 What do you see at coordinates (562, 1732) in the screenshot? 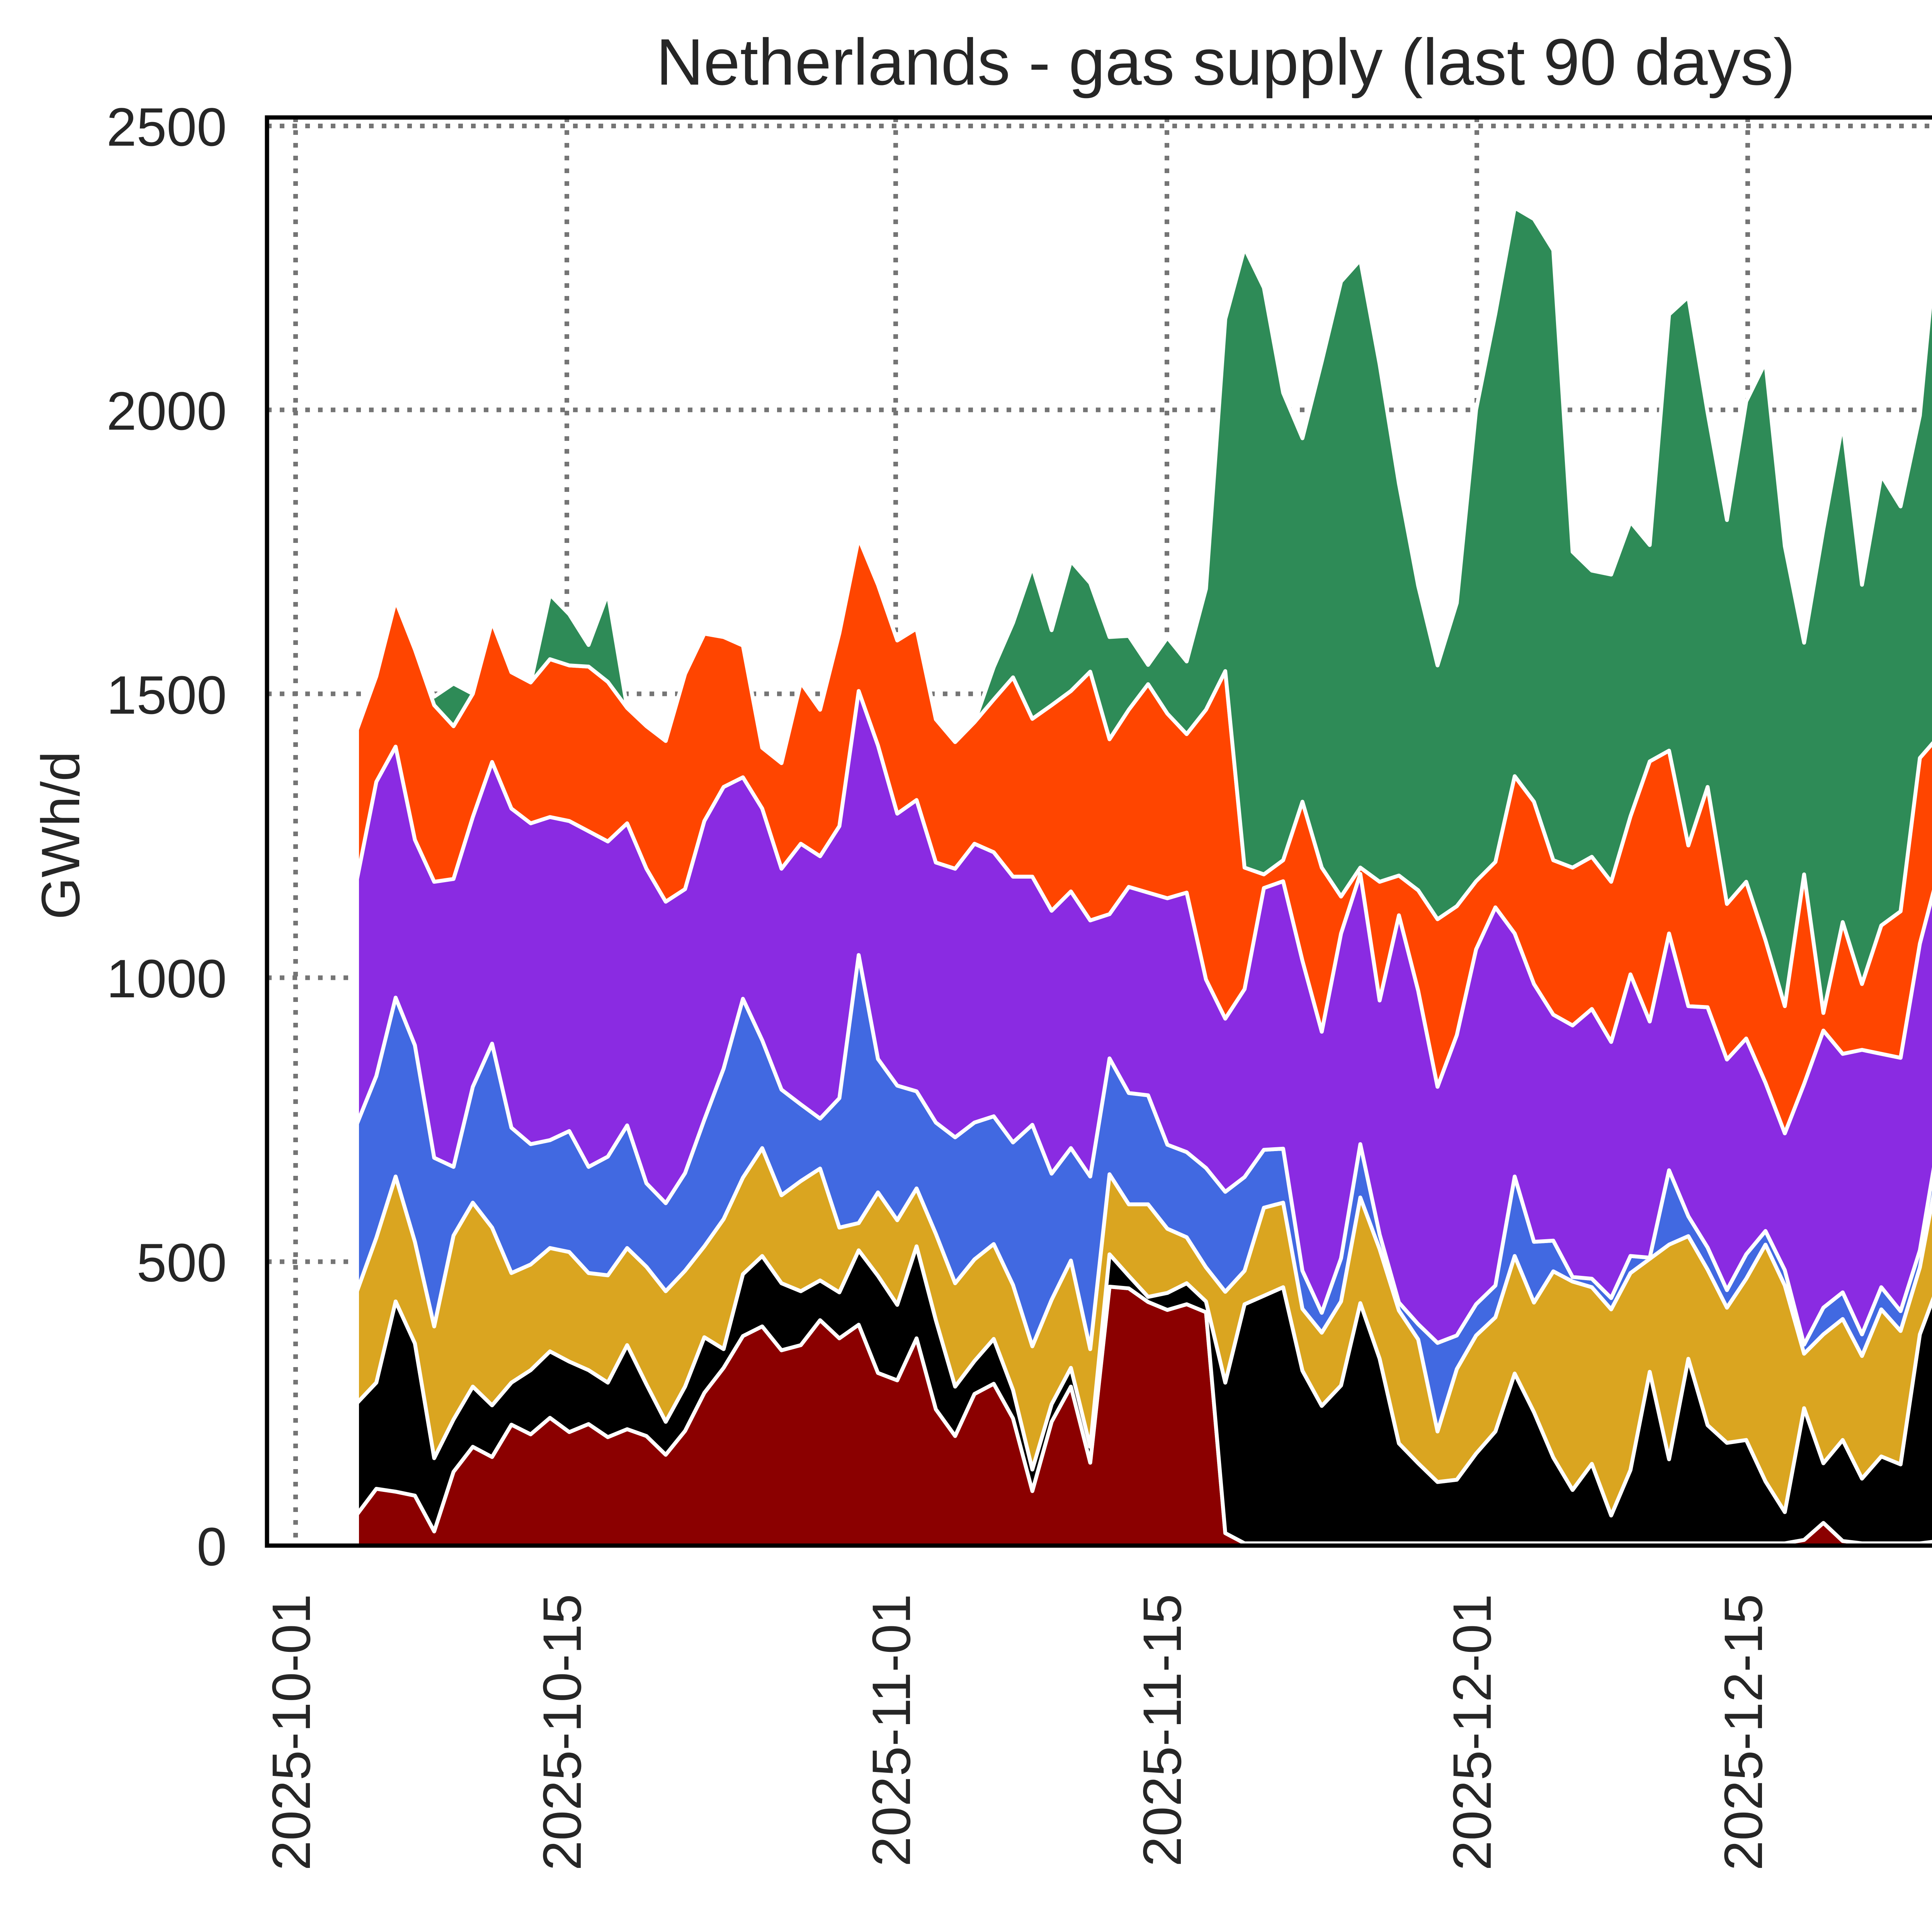
I see `svg-text: 2025-10-15` at bounding box center [562, 1732].